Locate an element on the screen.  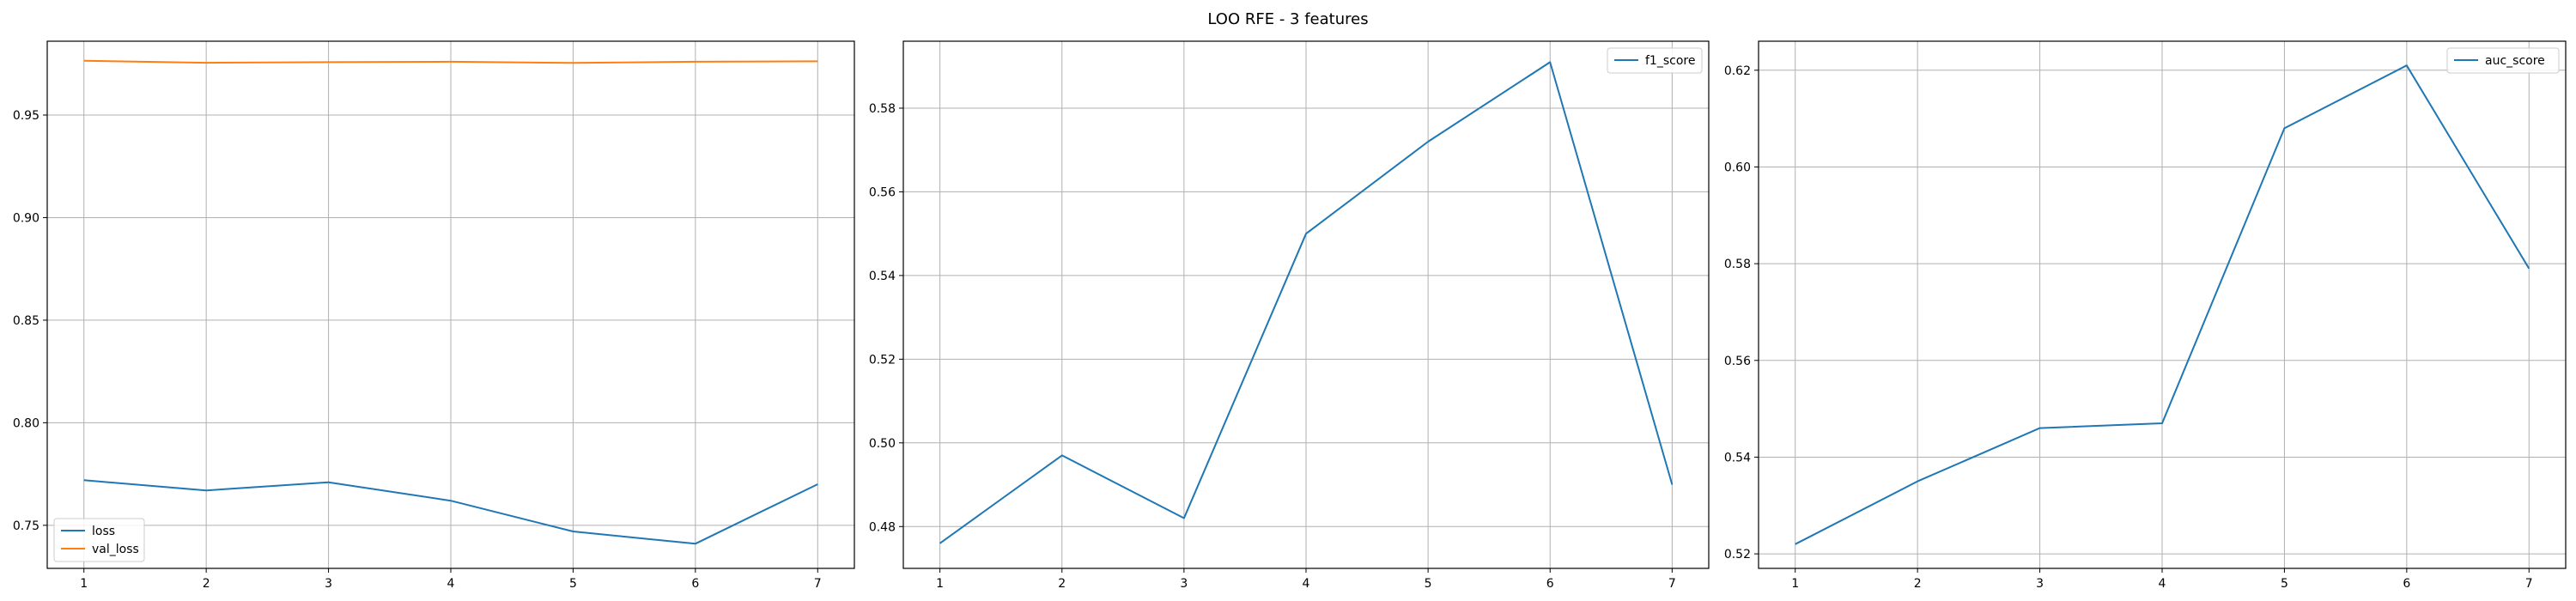
legend-label: loss is located at coordinates (104, 531).